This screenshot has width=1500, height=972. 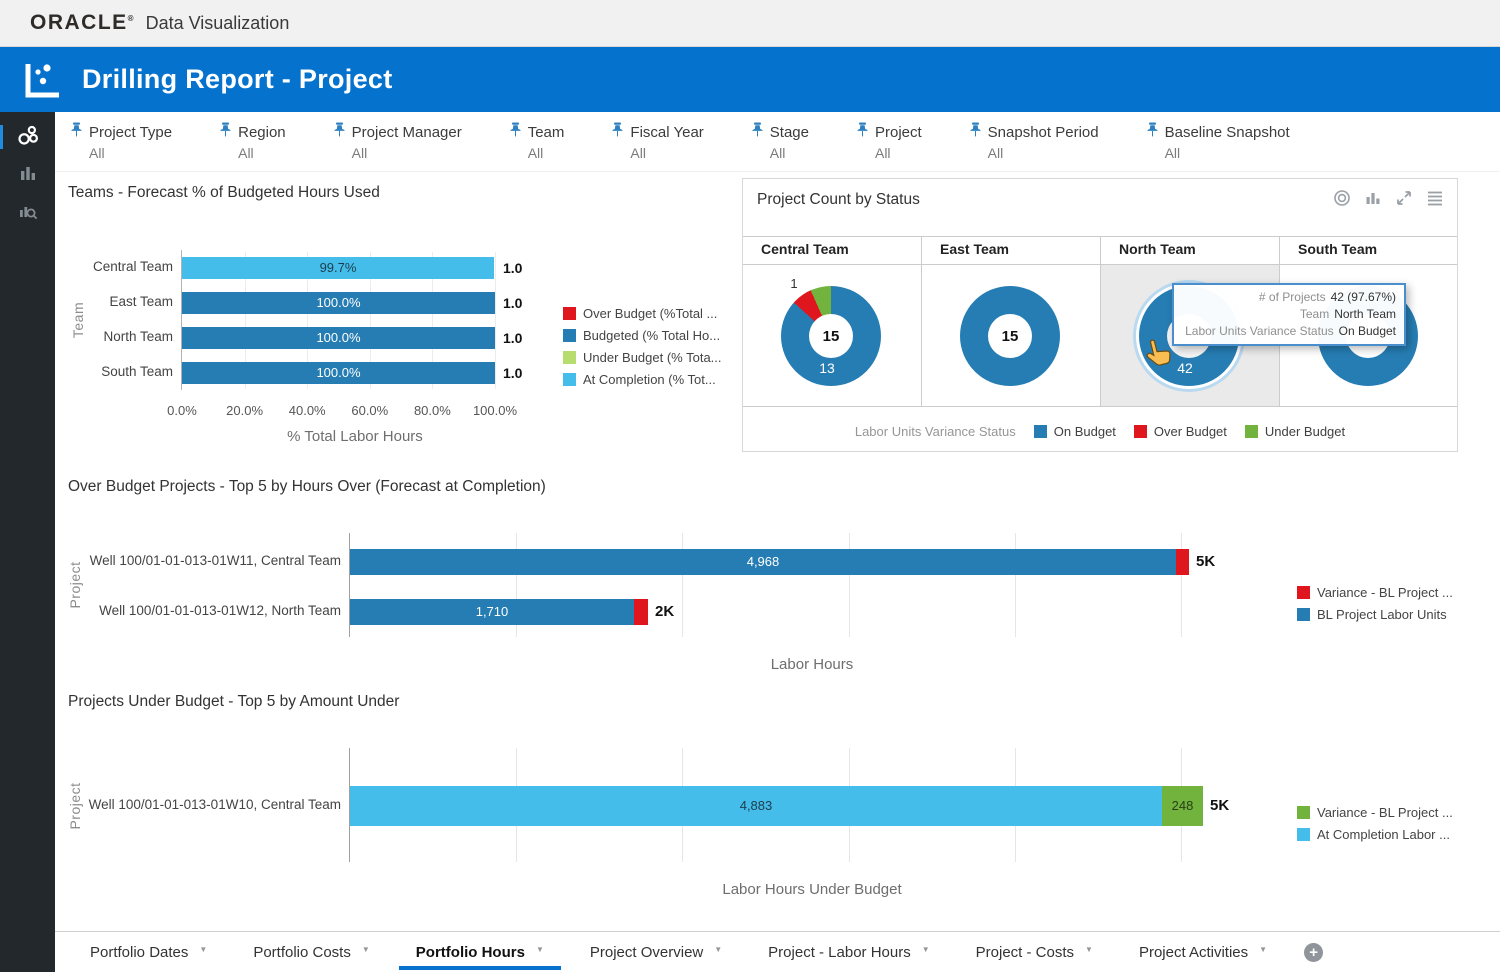 What do you see at coordinates (1203, 952) in the screenshot?
I see `tab-project-activities: Project Activities ▼` at bounding box center [1203, 952].